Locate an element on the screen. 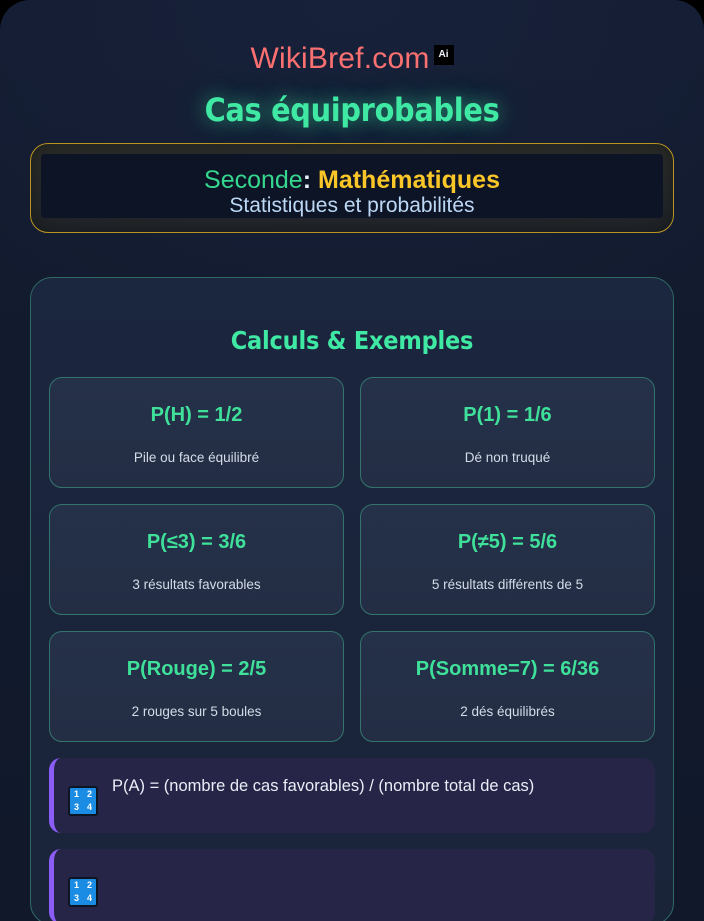 The width and height of the screenshot is (704, 921). formula-expression: P(H) = 1/2 is located at coordinates (196, 414).